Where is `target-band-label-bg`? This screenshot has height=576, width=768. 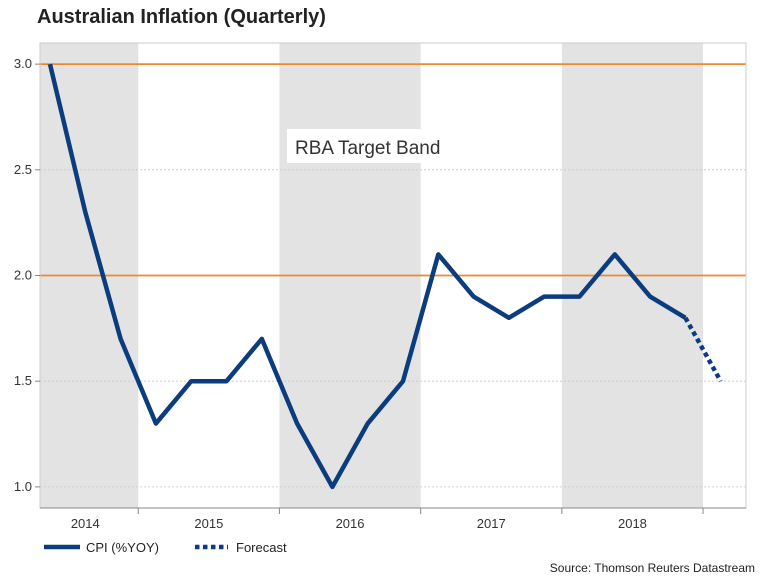 target-band-label-bg is located at coordinates (379, 146).